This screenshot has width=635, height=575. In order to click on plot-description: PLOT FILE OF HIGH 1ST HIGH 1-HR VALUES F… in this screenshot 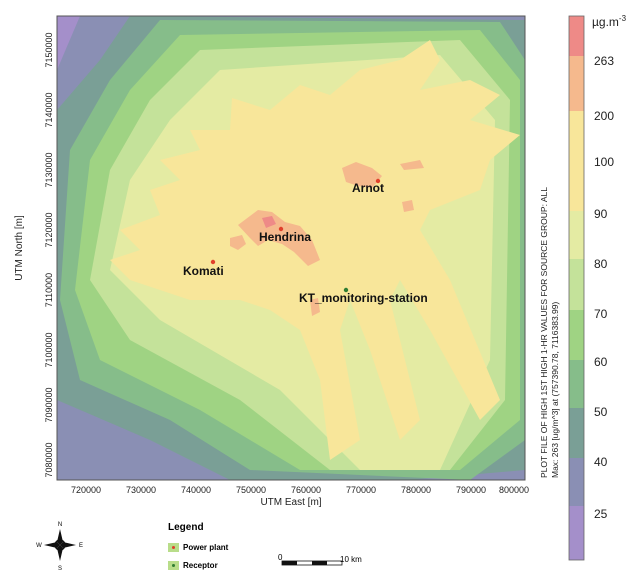, I will do `click(544, 332)`.